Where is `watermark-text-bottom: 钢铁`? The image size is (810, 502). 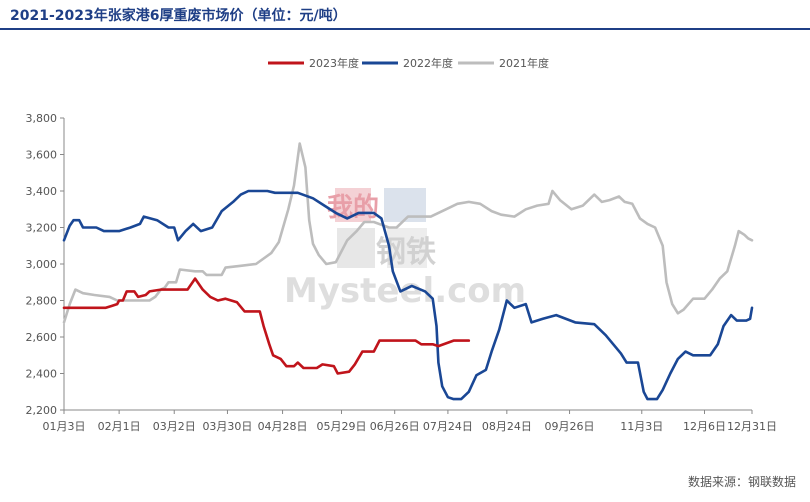
watermark-text-bottom: 钢铁 is located at coordinates (406, 252).